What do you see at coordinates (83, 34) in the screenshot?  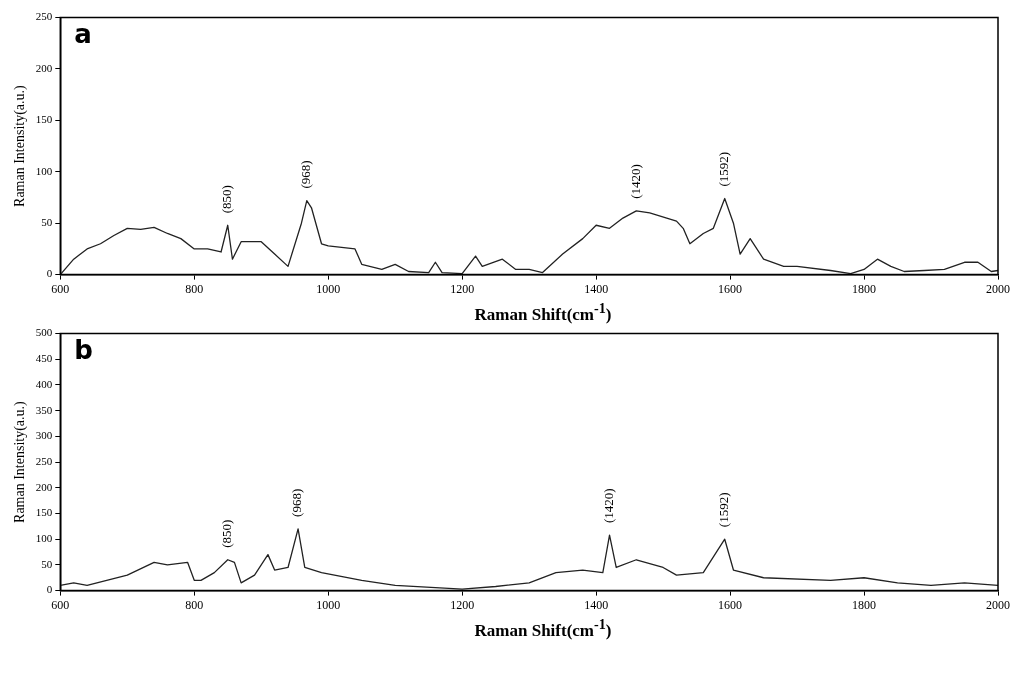 I see `chart-title: a` at bounding box center [83, 34].